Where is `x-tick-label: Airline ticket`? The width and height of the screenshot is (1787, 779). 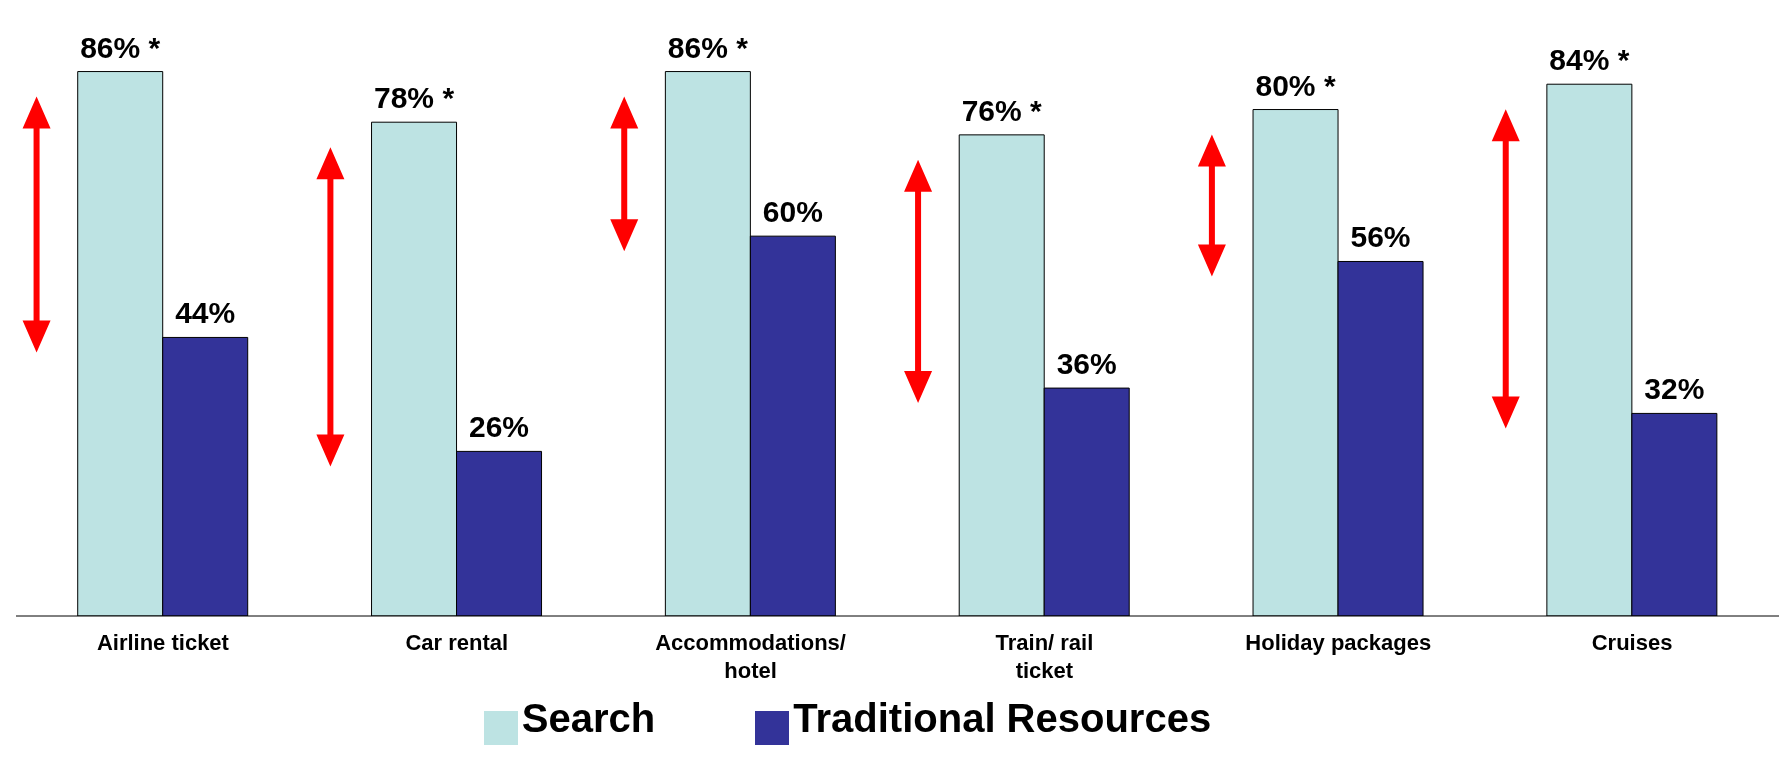 x-tick-label: Airline ticket is located at coordinates (163, 642).